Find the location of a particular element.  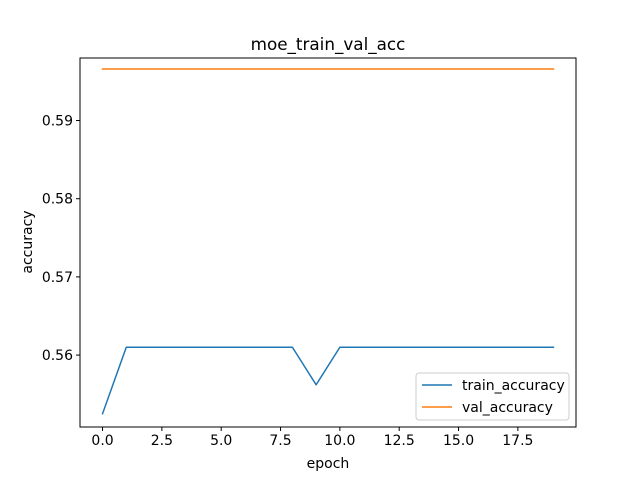

x-tick-label: 10.0 is located at coordinates (339, 441).